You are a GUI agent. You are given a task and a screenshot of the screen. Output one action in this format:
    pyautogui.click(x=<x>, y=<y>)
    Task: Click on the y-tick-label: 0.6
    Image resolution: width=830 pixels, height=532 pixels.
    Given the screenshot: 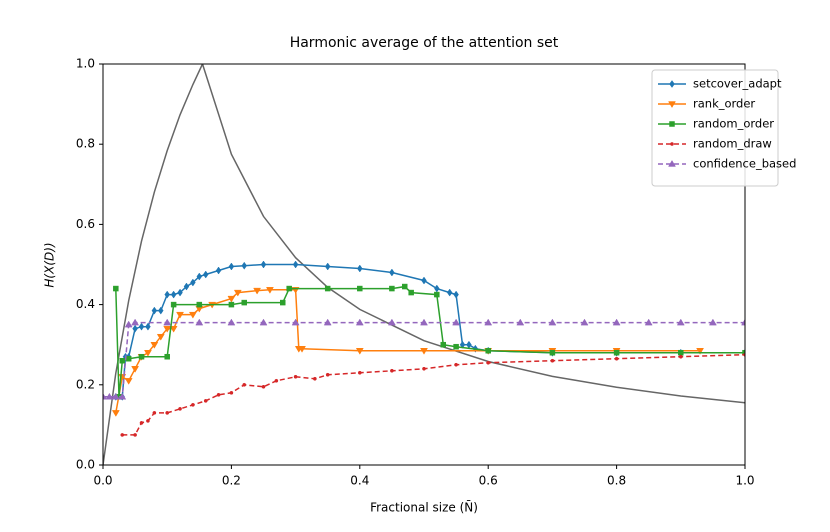 What is the action you would take?
    pyautogui.click(x=85, y=224)
    